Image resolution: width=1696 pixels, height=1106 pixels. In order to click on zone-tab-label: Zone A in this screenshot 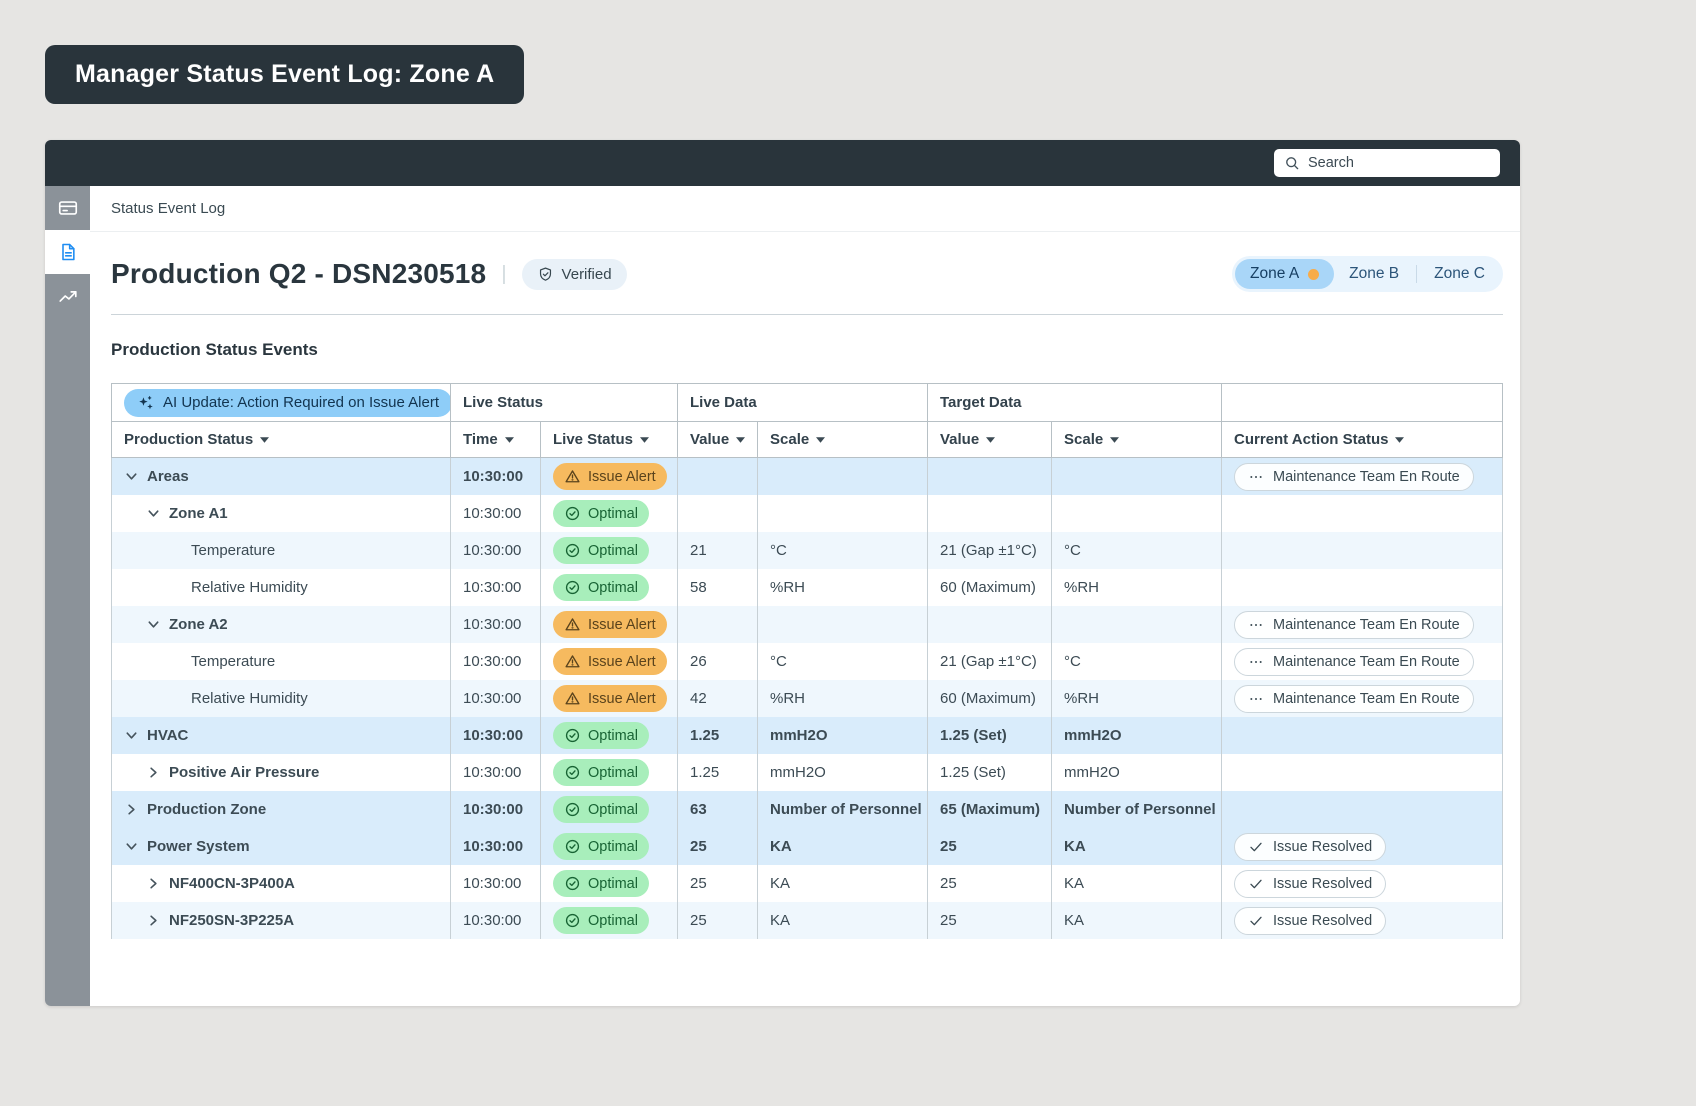, I will do `click(1275, 273)`.